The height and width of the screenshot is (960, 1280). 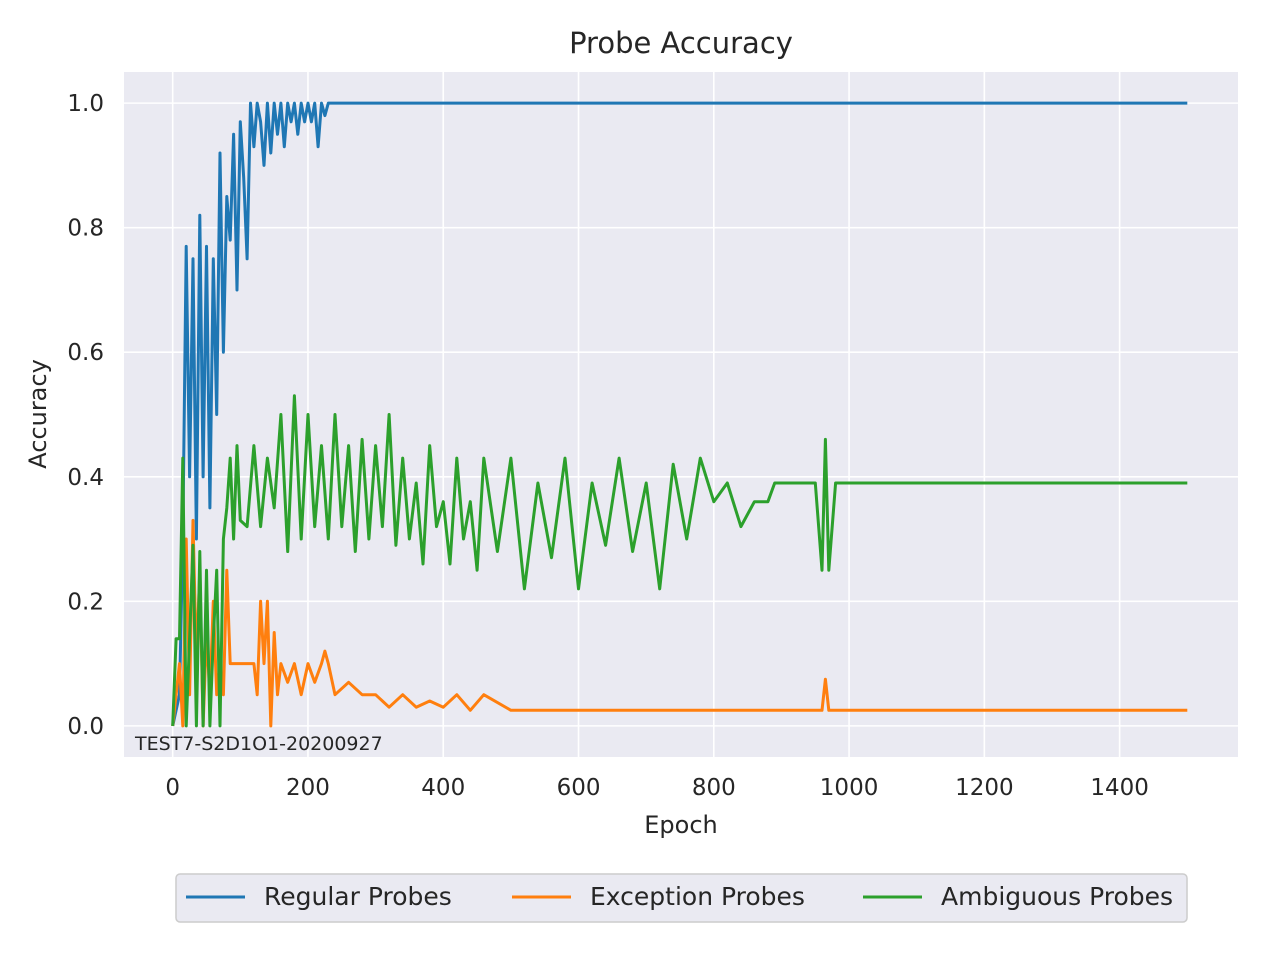 What do you see at coordinates (681, 825) in the screenshot?
I see `x-axis-label: Epoch` at bounding box center [681, 825].